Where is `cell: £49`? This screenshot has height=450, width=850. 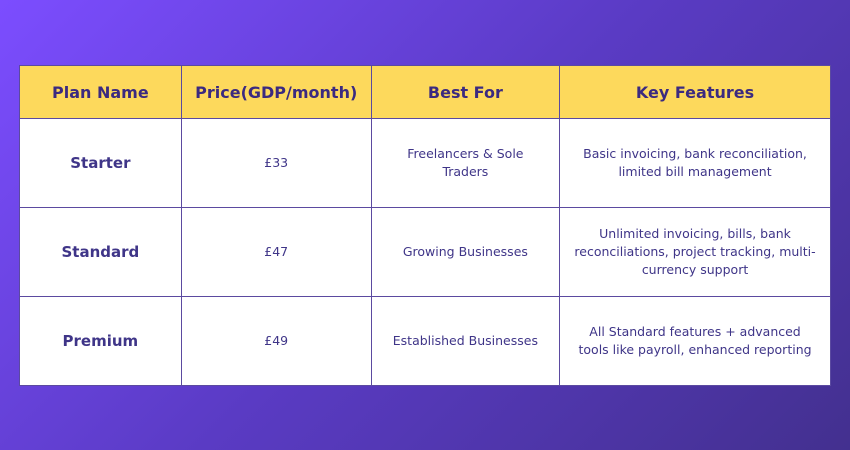 cell: £49 is located at coordinates (276, 341).